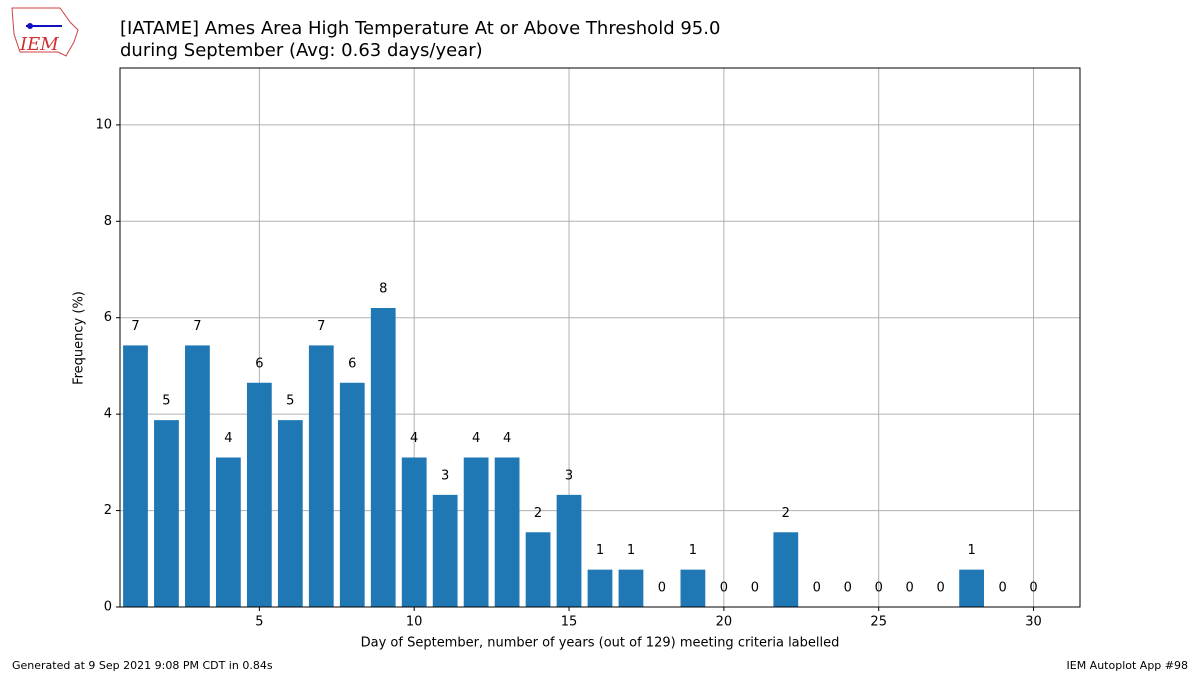 This screenshot has width=1200, height=675. What do you see at coordinates (108, 221) in the screenshot?
I see `y-tick-label: 8` at bounding box center [108, 221].